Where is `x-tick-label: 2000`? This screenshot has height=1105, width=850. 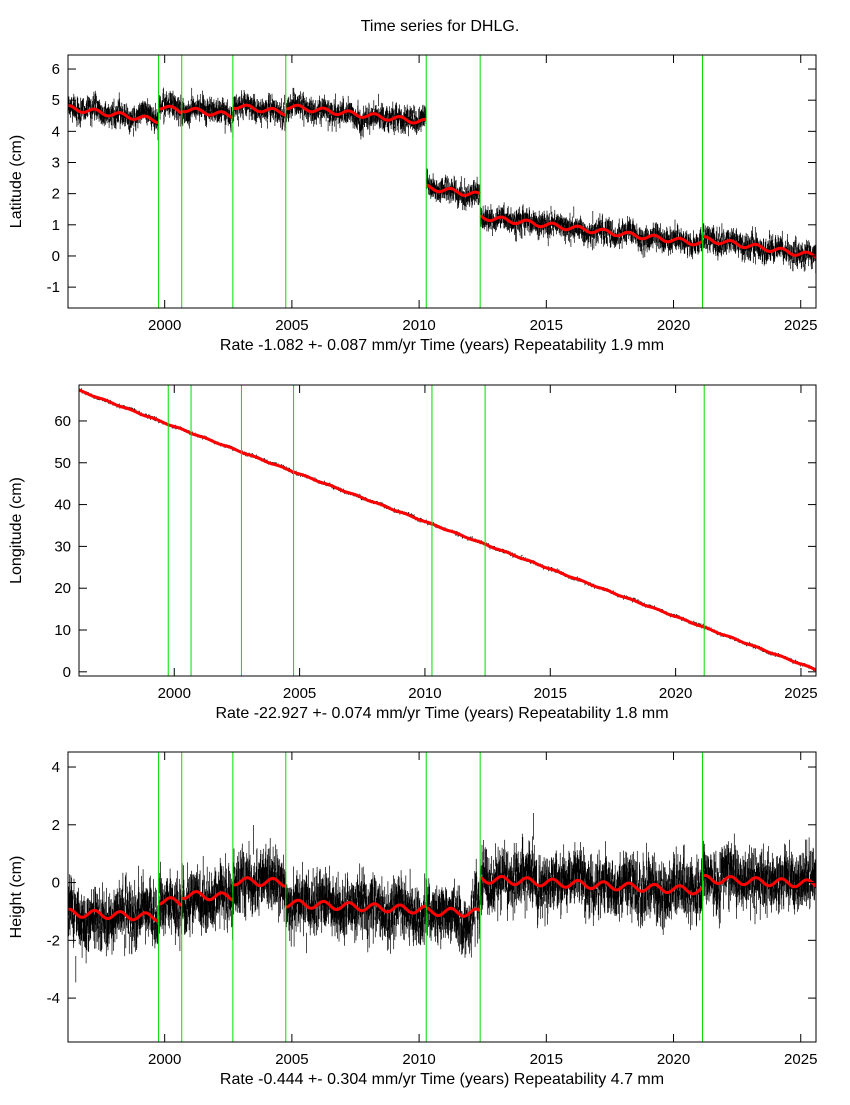
x-tick-label: 2000 is located at coordinates (164, 325).